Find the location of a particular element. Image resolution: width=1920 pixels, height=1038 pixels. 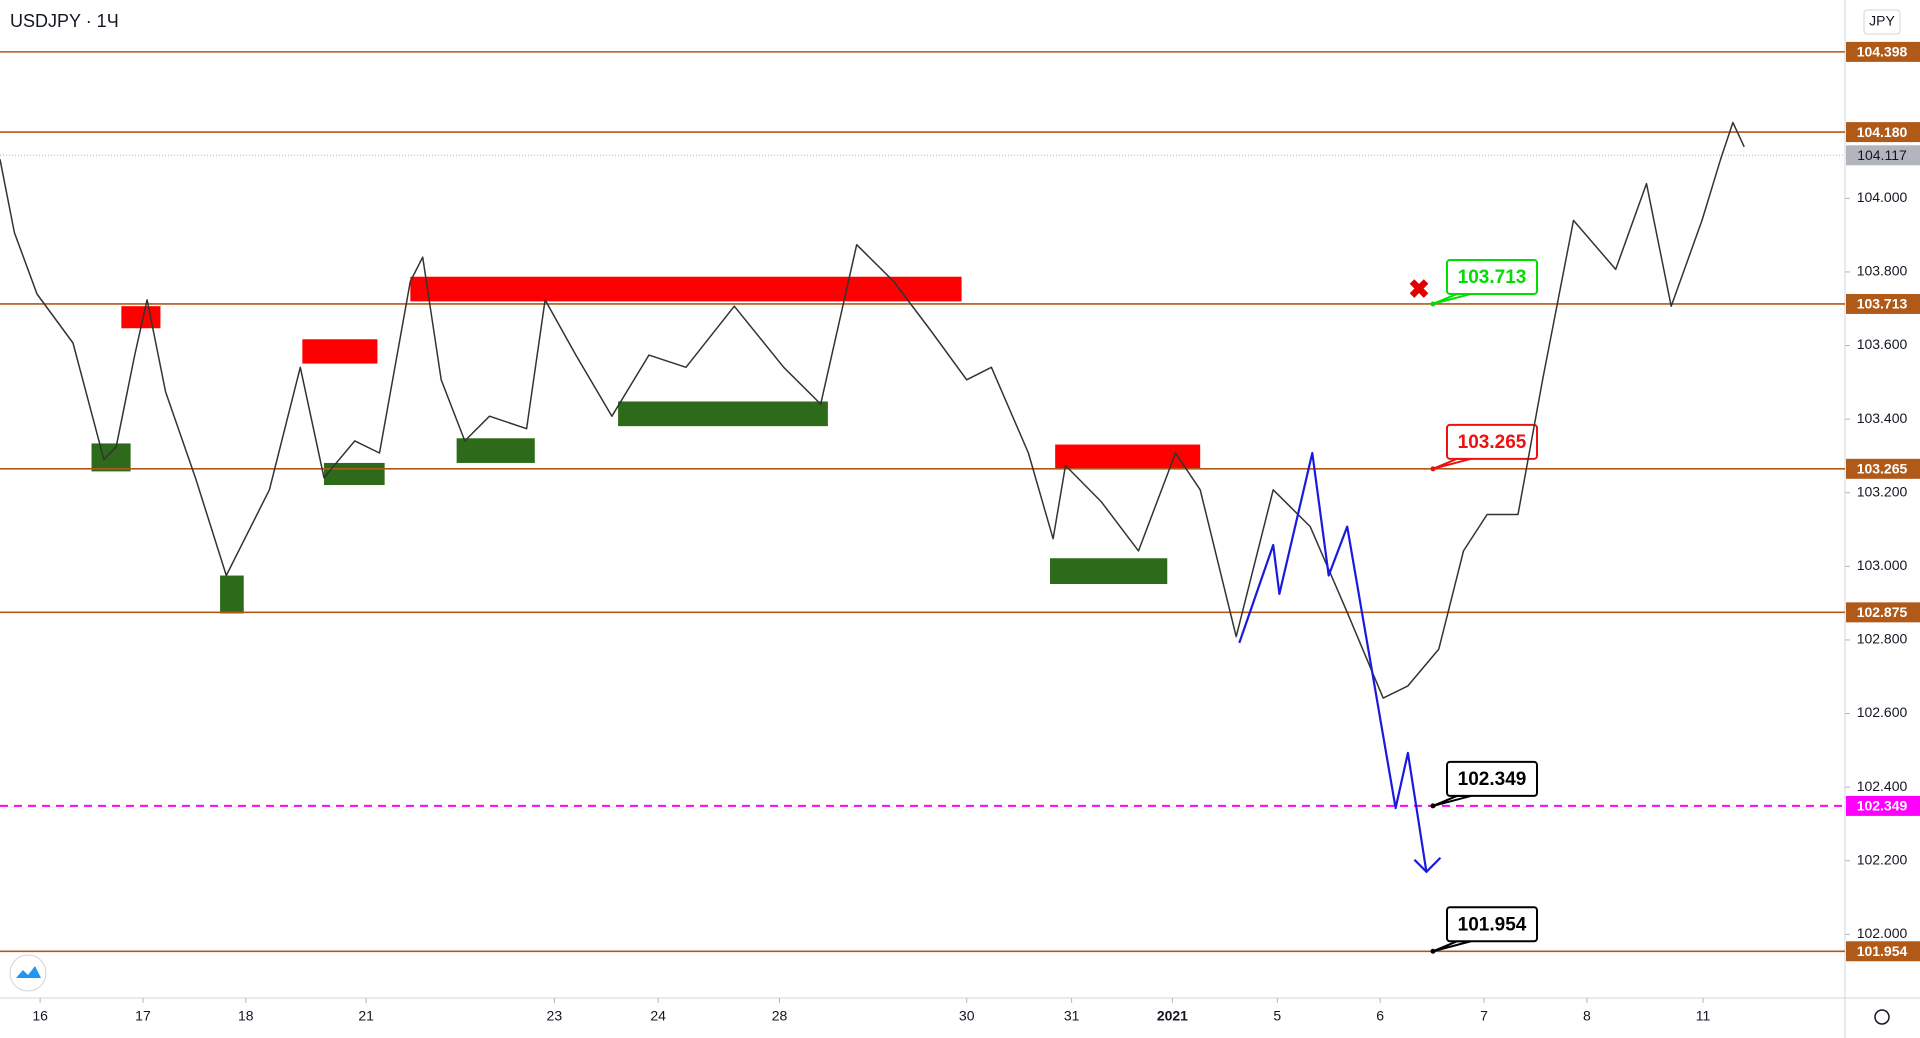

level-label: 102.349 is located at coordinates (1882, 806).